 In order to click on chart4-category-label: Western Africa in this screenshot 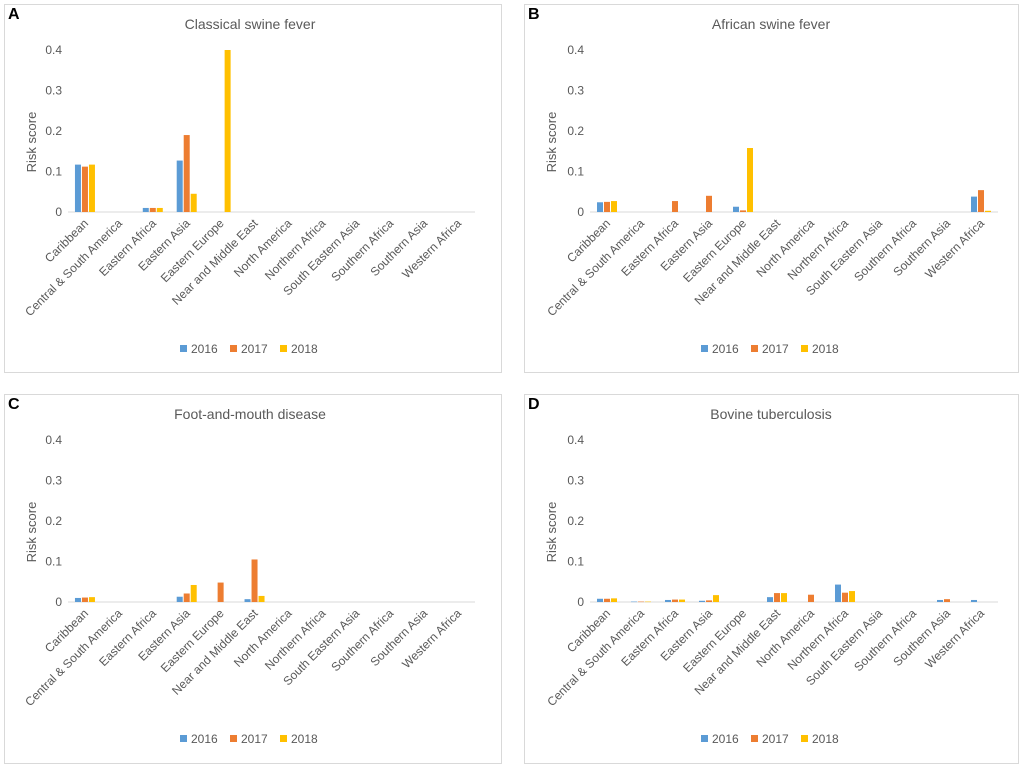, I will do `click(954, 638)`.